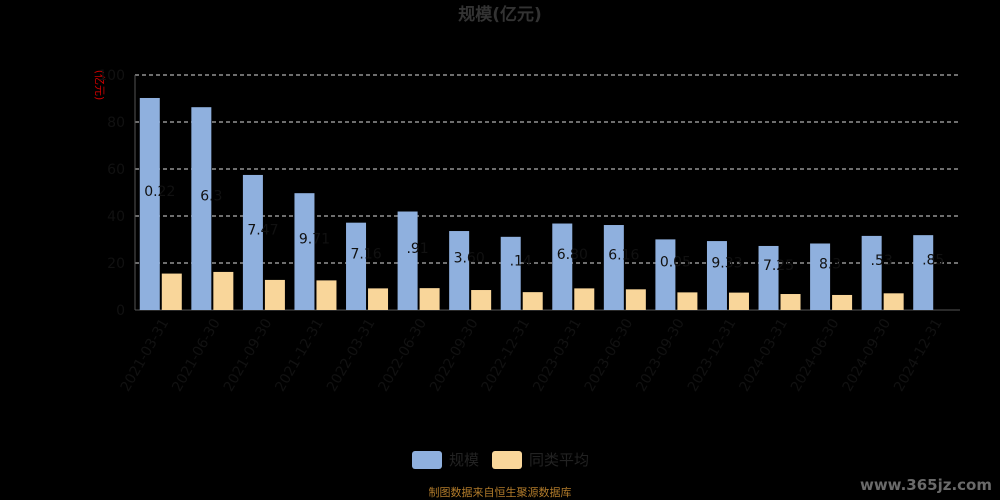 Image resolution: width=1000 pixels, height=500 pixels. What do you see at coordinates (116, 264) in the screenshot?
I see `y-tick-label: 20` at bounding box center [116, 264].